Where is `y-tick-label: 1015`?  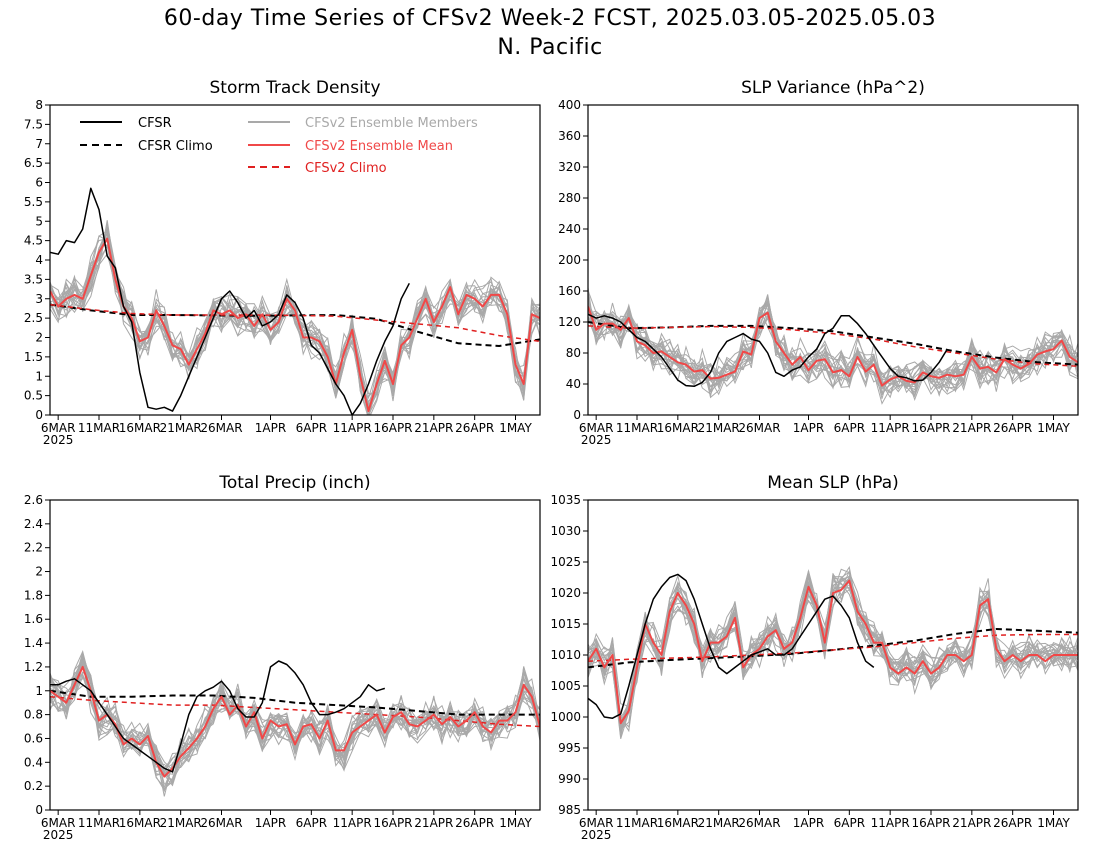
y-tick-label: 1015 is located at coordinates (565, 624).